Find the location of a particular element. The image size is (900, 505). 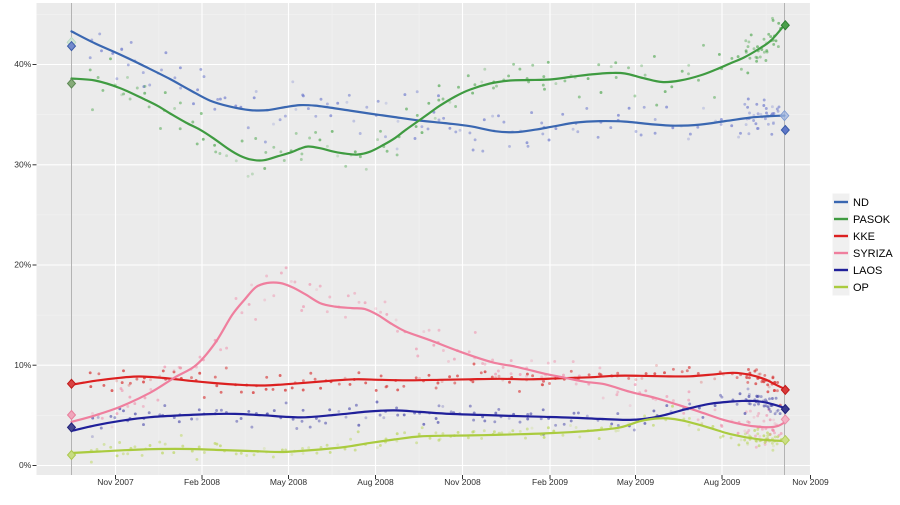

svg-text: Feb 2009 is located at coordinates (550, 482).